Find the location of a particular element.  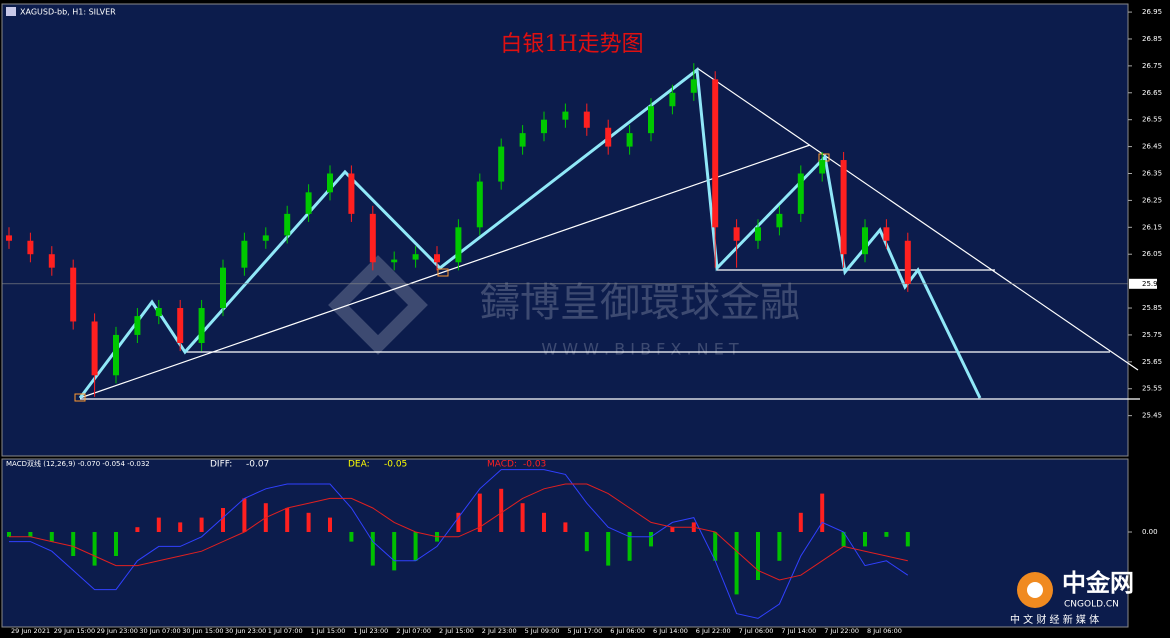

current-price-label: 25.94 is located at coordinates (1152, 284).